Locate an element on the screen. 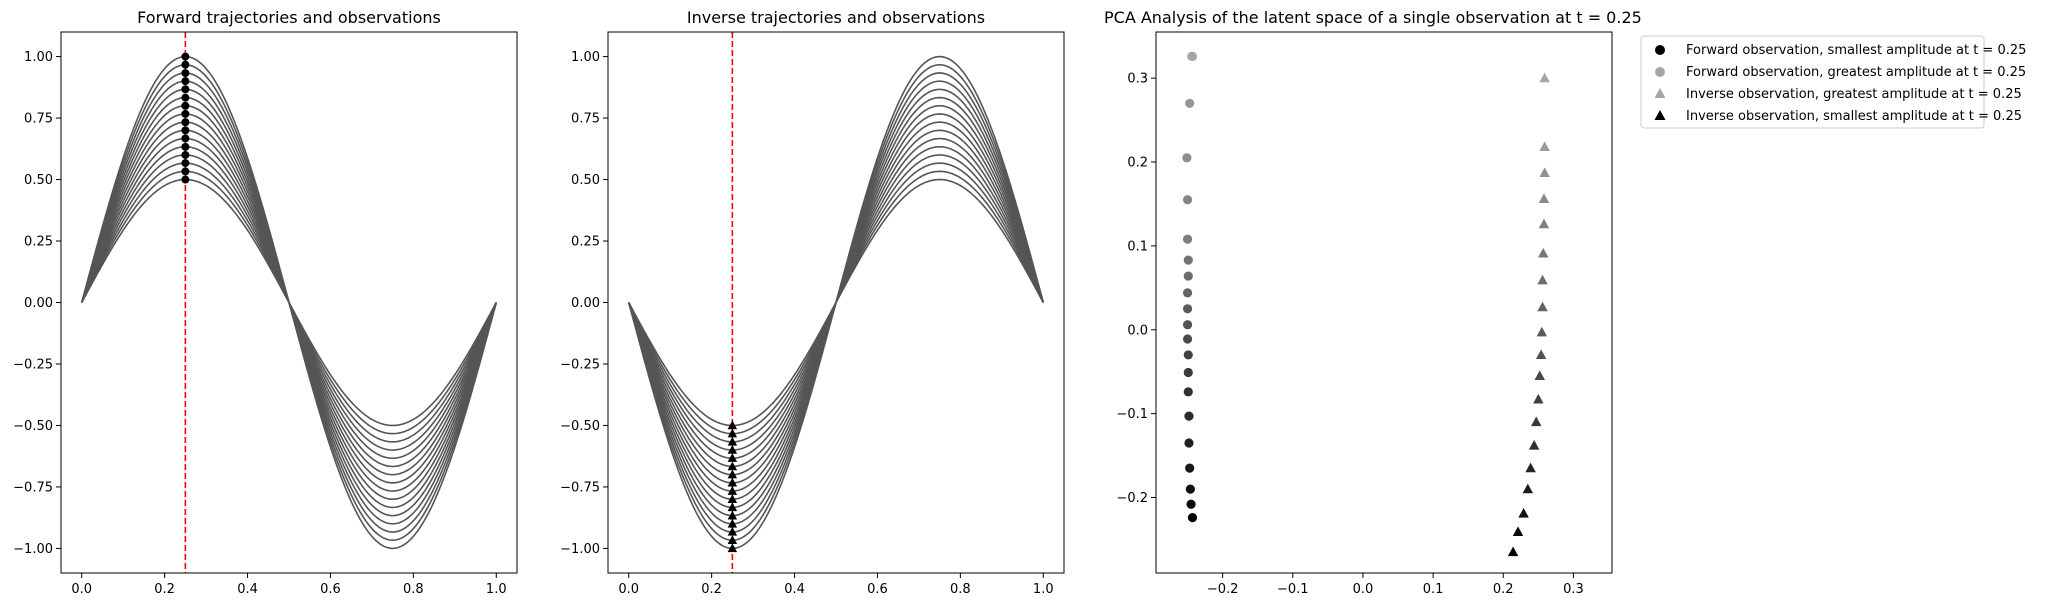  x-tick-label: 0.1 is located at coordinates (1433, 589).